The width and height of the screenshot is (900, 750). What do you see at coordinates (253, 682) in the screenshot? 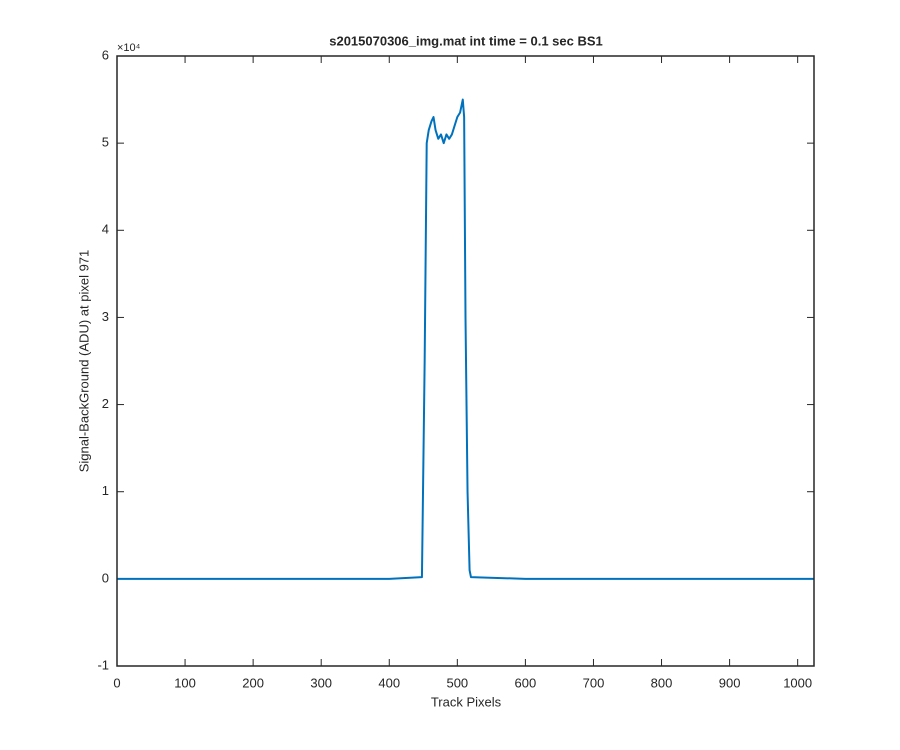
I see `x-tick-label: 200` at bounding box center [253, 682].